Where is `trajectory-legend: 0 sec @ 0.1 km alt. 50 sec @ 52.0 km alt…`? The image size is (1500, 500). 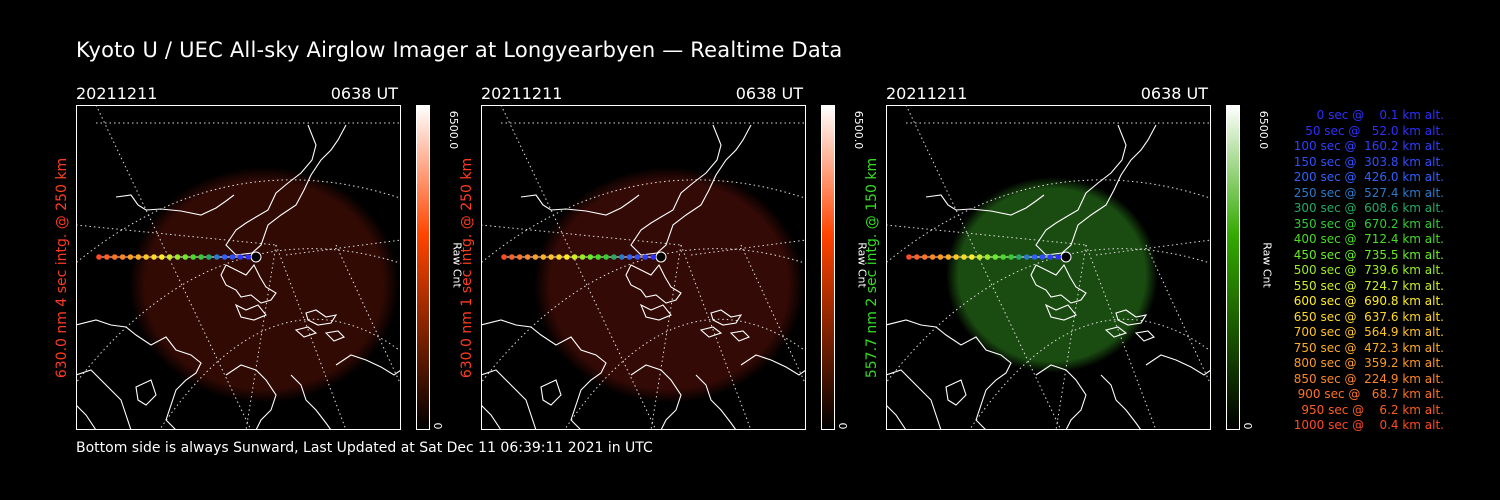 trajectory-legend: 0 sec @ 0.1 km alt. 50 sec @ 52.0 km alt… is located at coordinates (1353, 271).